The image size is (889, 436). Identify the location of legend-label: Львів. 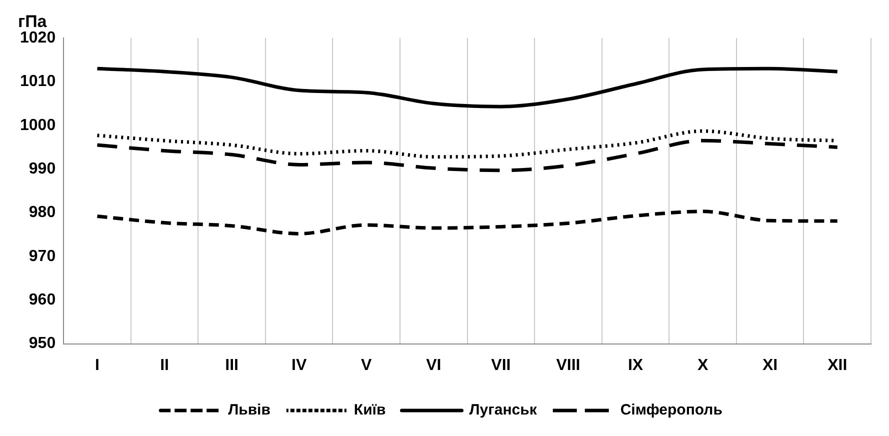
(249, 410).